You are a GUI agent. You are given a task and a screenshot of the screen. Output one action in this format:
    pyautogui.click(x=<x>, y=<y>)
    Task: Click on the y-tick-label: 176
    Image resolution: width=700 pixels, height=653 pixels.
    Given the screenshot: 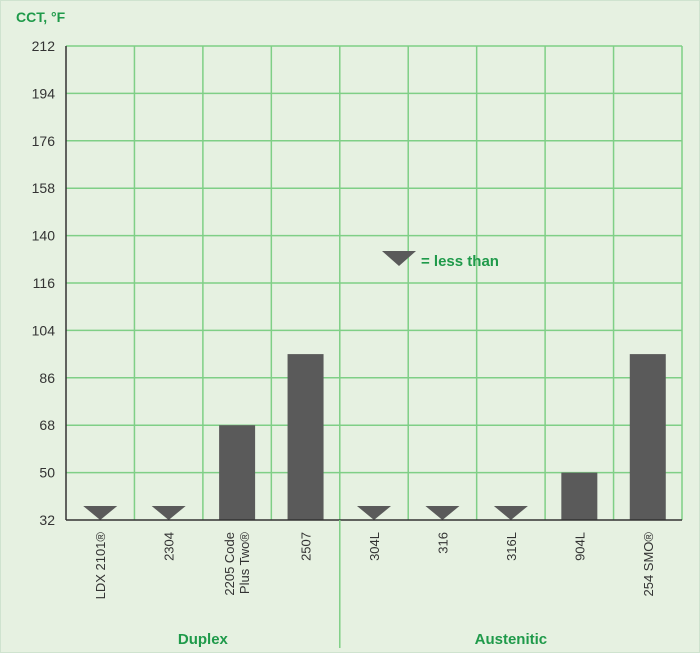 What is the action you would take?
    pyautogui.click(x=44, y=141)
    